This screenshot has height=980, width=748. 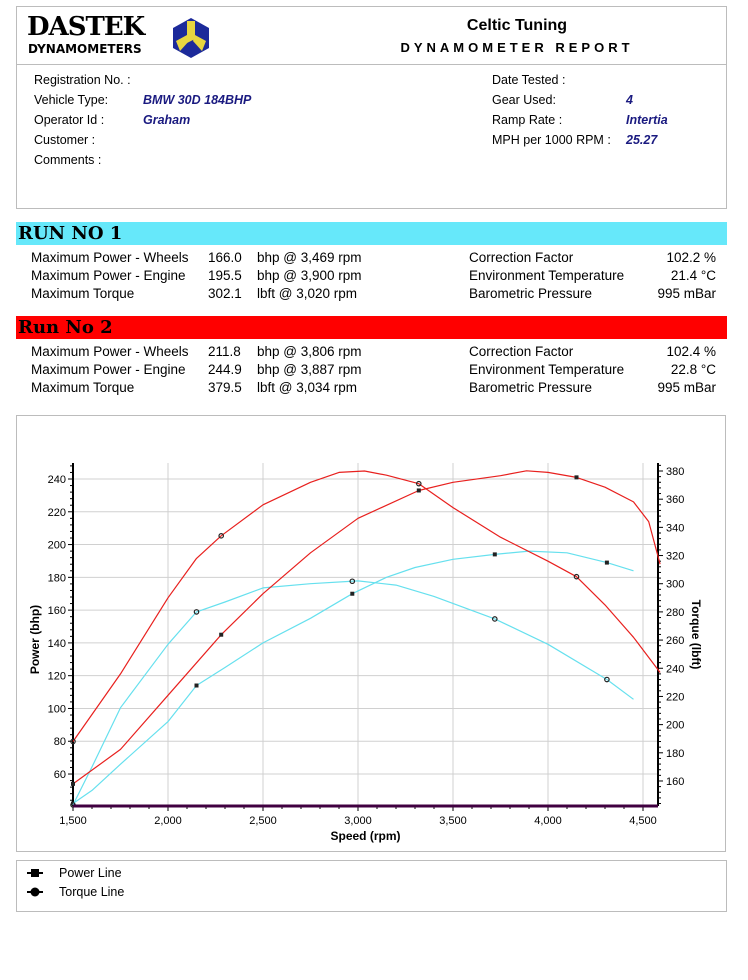 What do you see at coordinates (225, 293) in the screenshot?
I see `run-value: 302.1` at bounding box center [225, 293].